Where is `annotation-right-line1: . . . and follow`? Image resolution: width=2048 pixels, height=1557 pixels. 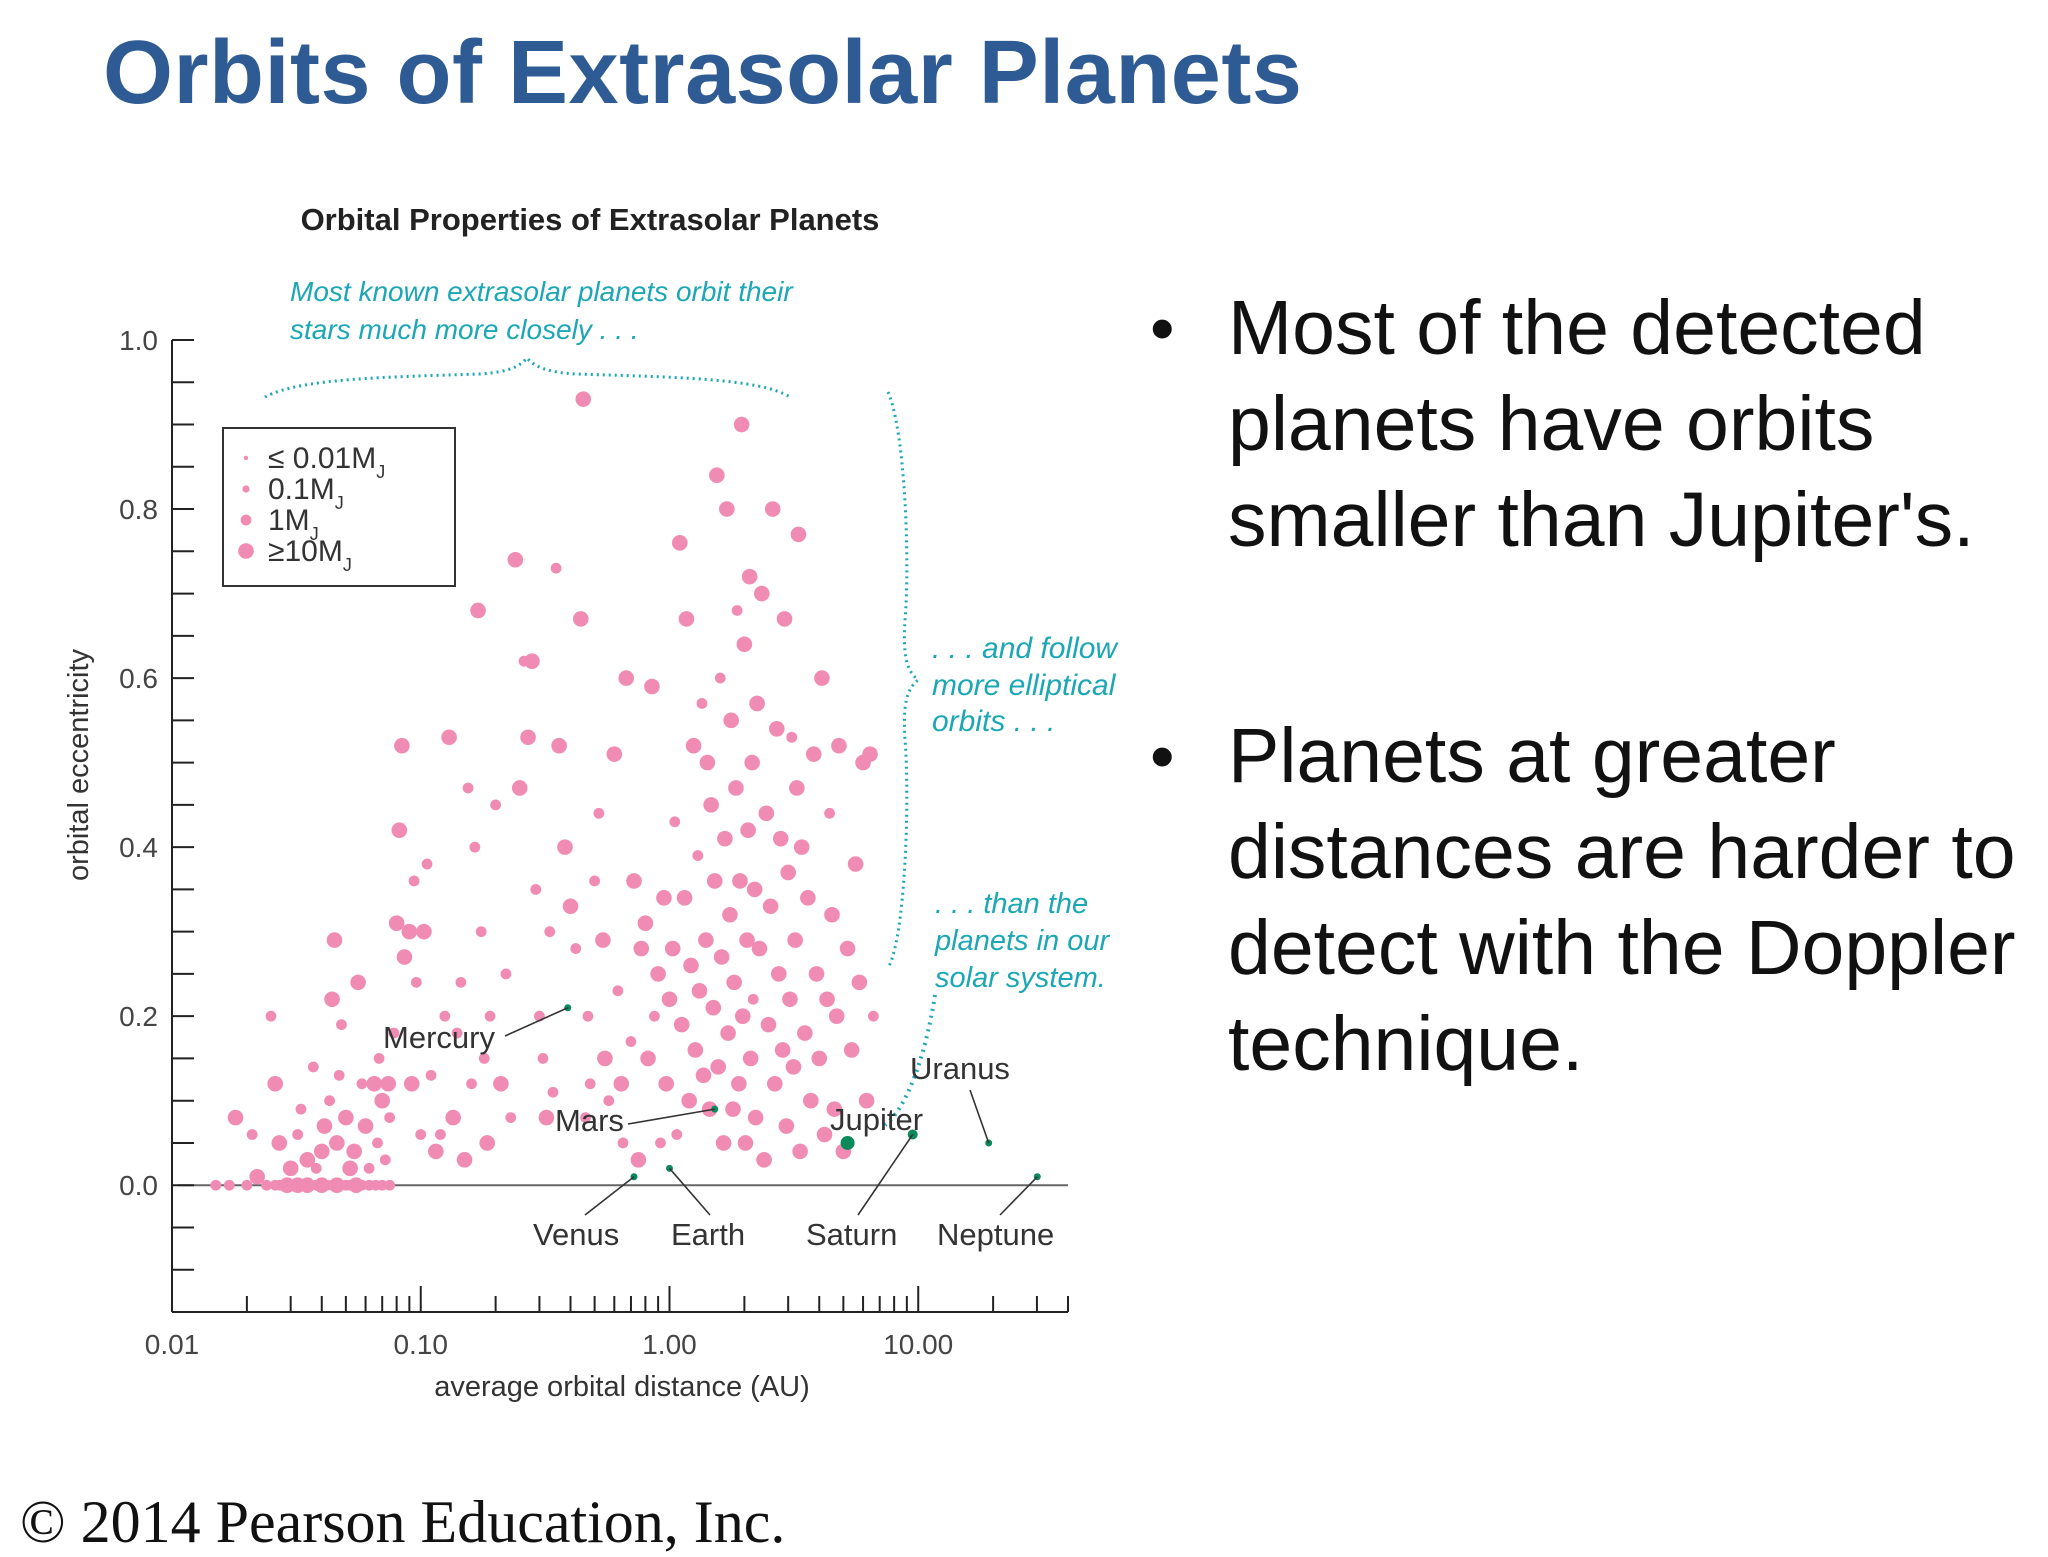 annotation-right-line1: . . . and follow is located at coordinates (1025, 648).